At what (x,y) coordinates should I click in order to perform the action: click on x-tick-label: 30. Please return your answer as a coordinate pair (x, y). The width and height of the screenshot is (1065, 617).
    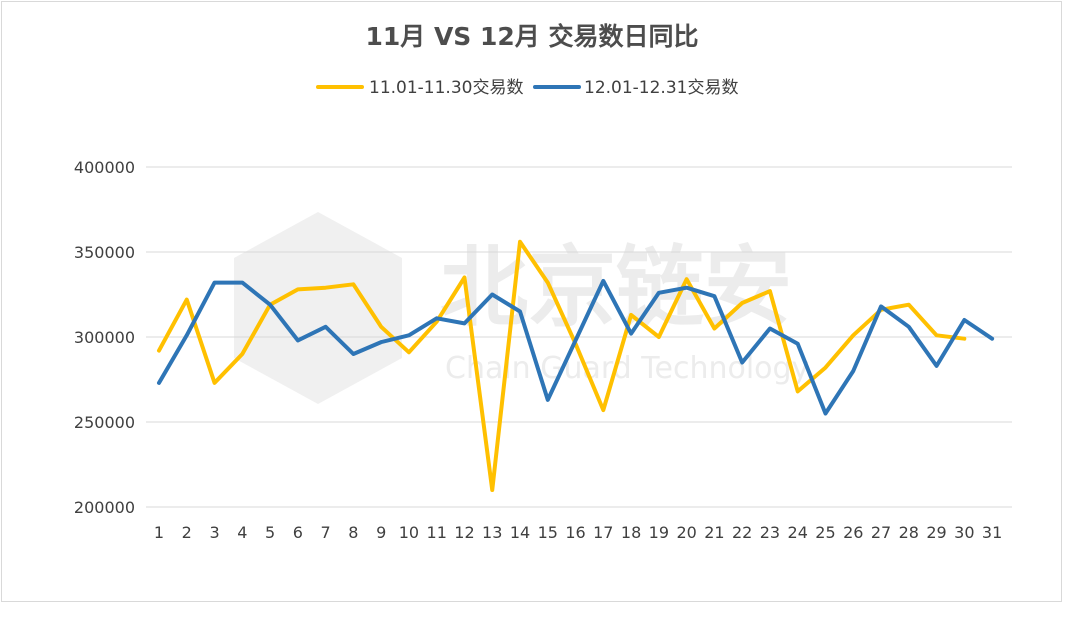
    Looking at the image, I should click on (964, 532).